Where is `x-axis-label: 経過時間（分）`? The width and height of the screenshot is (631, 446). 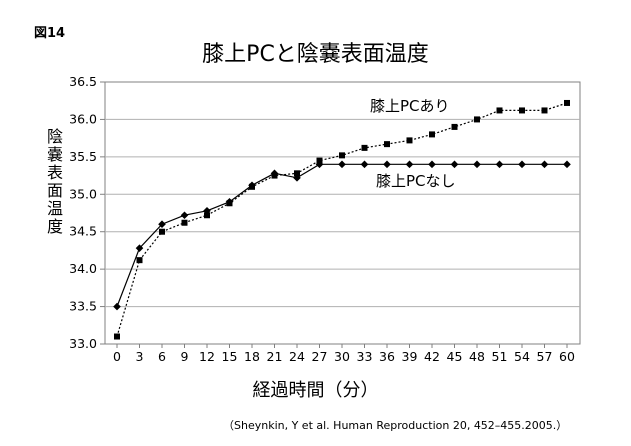 x-axis-label: 経過時間（分） is located at coordinates (315, 390).